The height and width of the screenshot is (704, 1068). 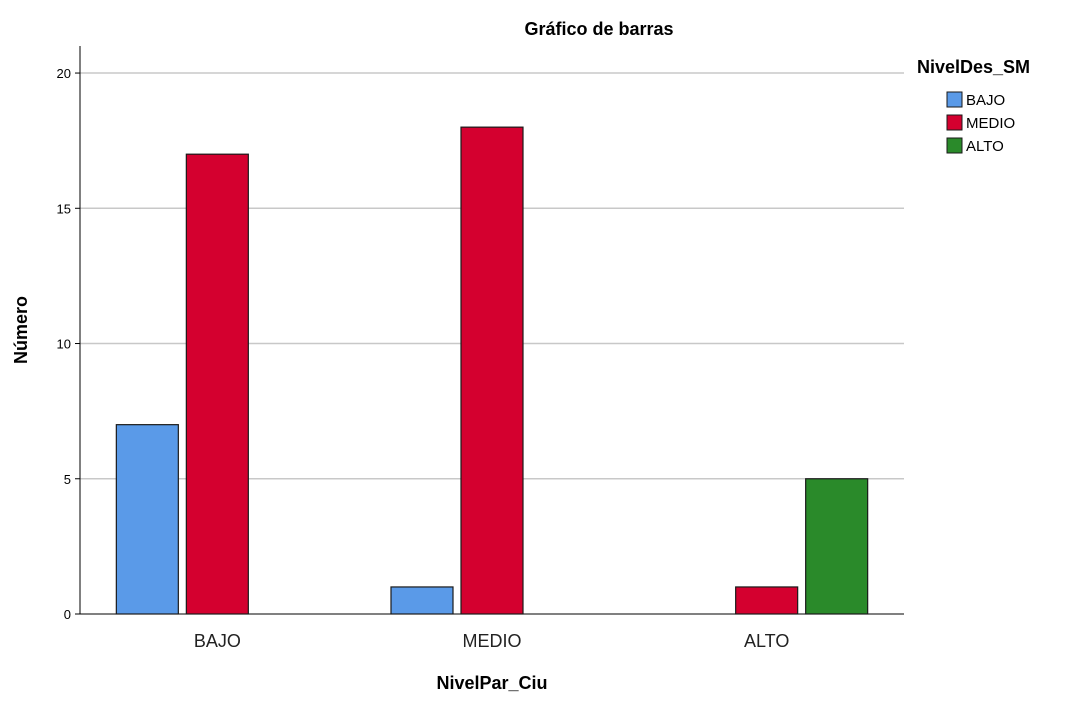 What do you see at coordinates (837, 546) in the screenshot?
I see `bar-alto-alto` at bounding box center [837, 546].